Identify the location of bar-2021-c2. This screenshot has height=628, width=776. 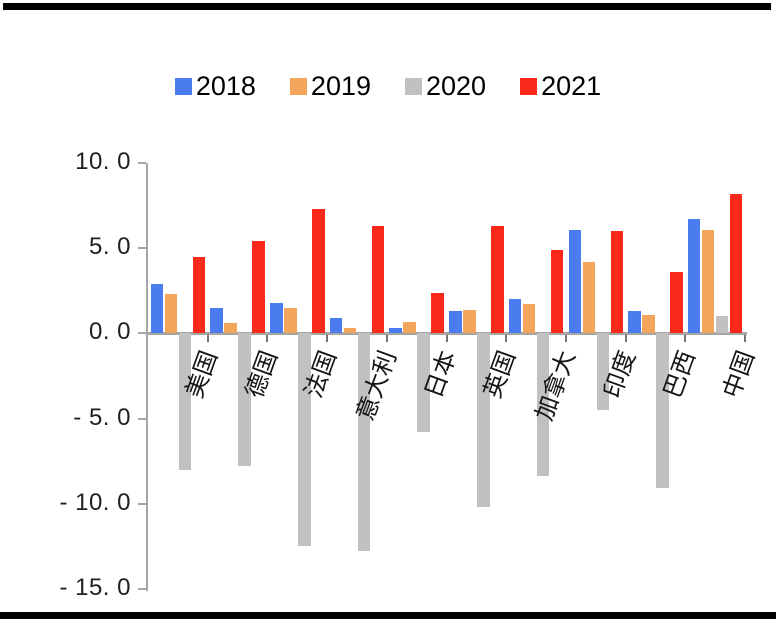
(318, 271).